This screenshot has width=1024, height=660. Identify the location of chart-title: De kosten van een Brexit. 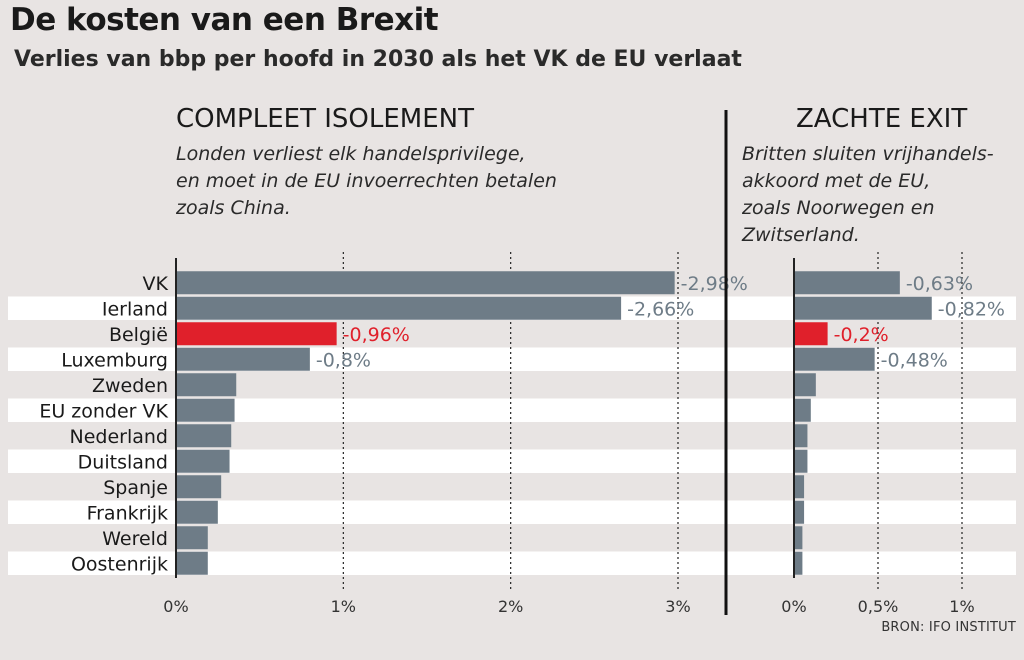
(224, 20).